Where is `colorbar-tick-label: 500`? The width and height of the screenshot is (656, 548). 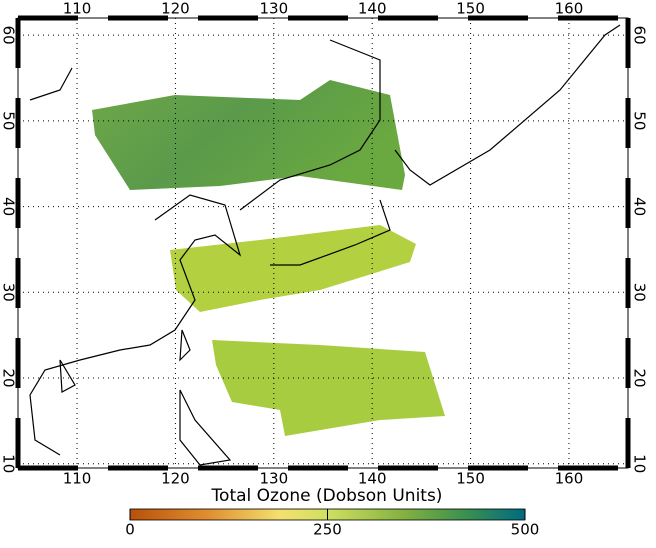 colorbar-tick-label: 500 is located at coordinates (525, 530).